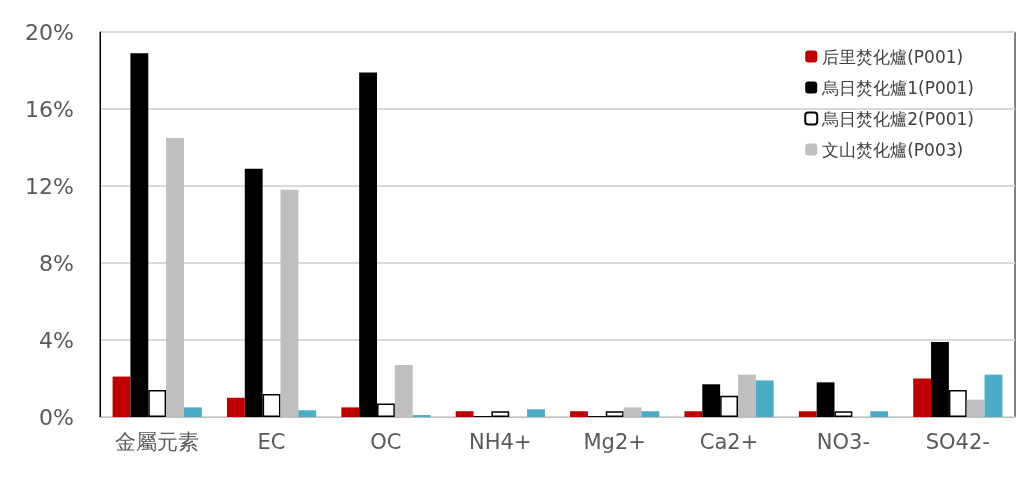 The image size is (1027, 481). Describe the element at coordinates (386, 441) in the screenshot. I see `x-tick-label: OC` at that location.